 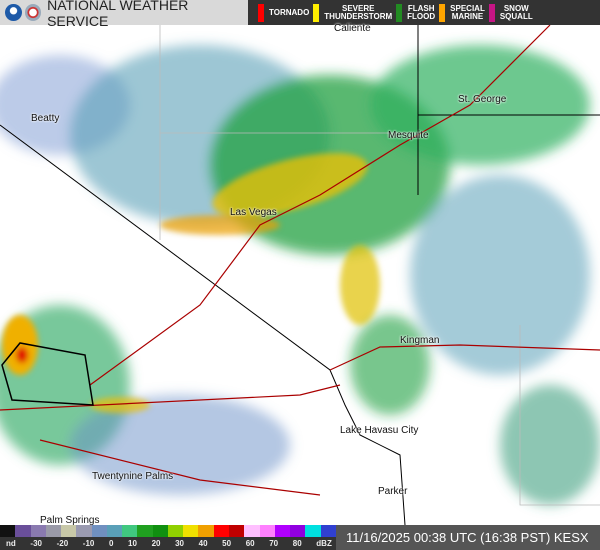 What do you see at coordinates (36, 543) in the screenshot?
I see `scale-tick: -30` at bounding box center [36, 543].